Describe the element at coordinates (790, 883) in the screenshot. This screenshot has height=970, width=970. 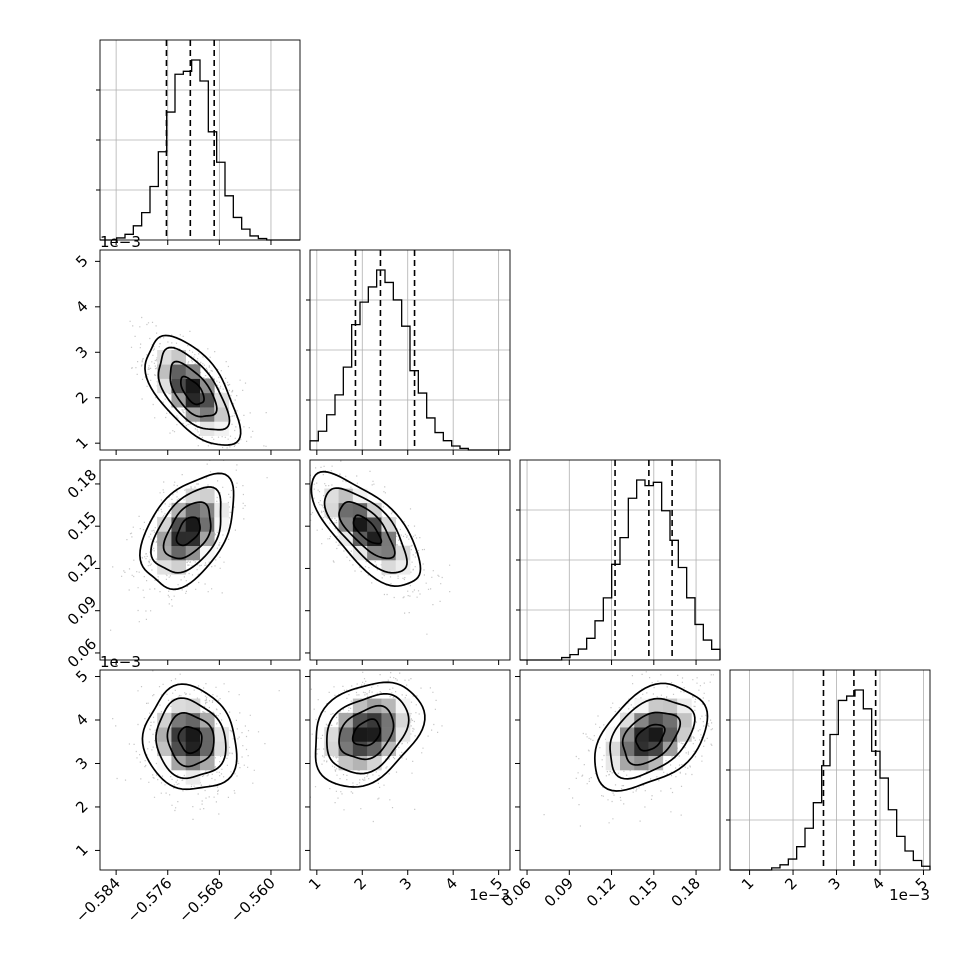
I see `x-tick-label: 2` at that location.